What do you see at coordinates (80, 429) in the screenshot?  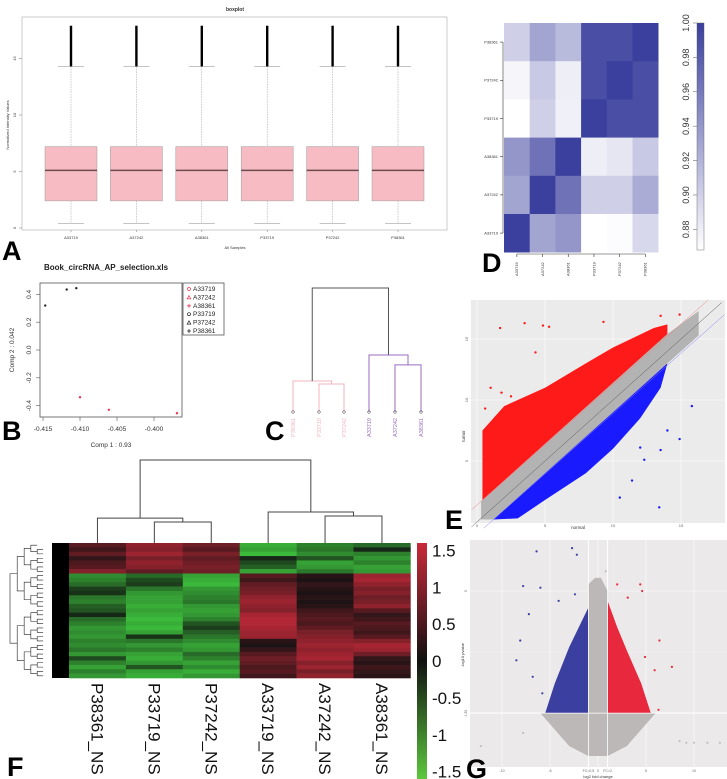 I see `x-tick-label: -0.410` at bounding box center [80, 429].